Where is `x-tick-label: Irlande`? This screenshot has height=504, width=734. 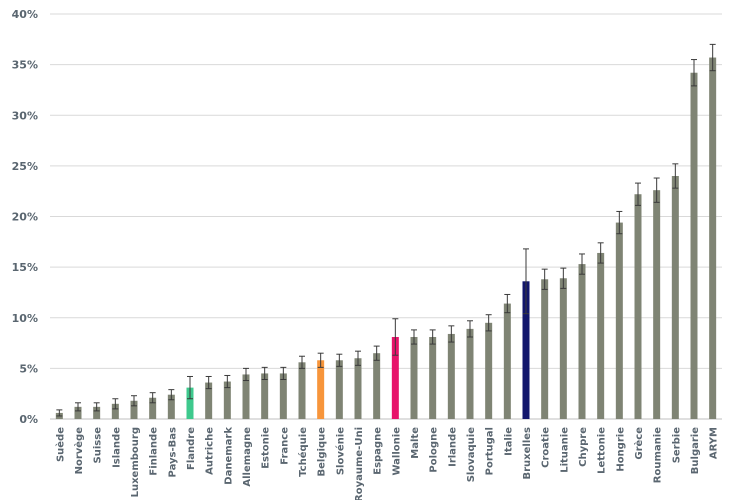
x-tick-label: Irlande is located at coordinates (452, 447).